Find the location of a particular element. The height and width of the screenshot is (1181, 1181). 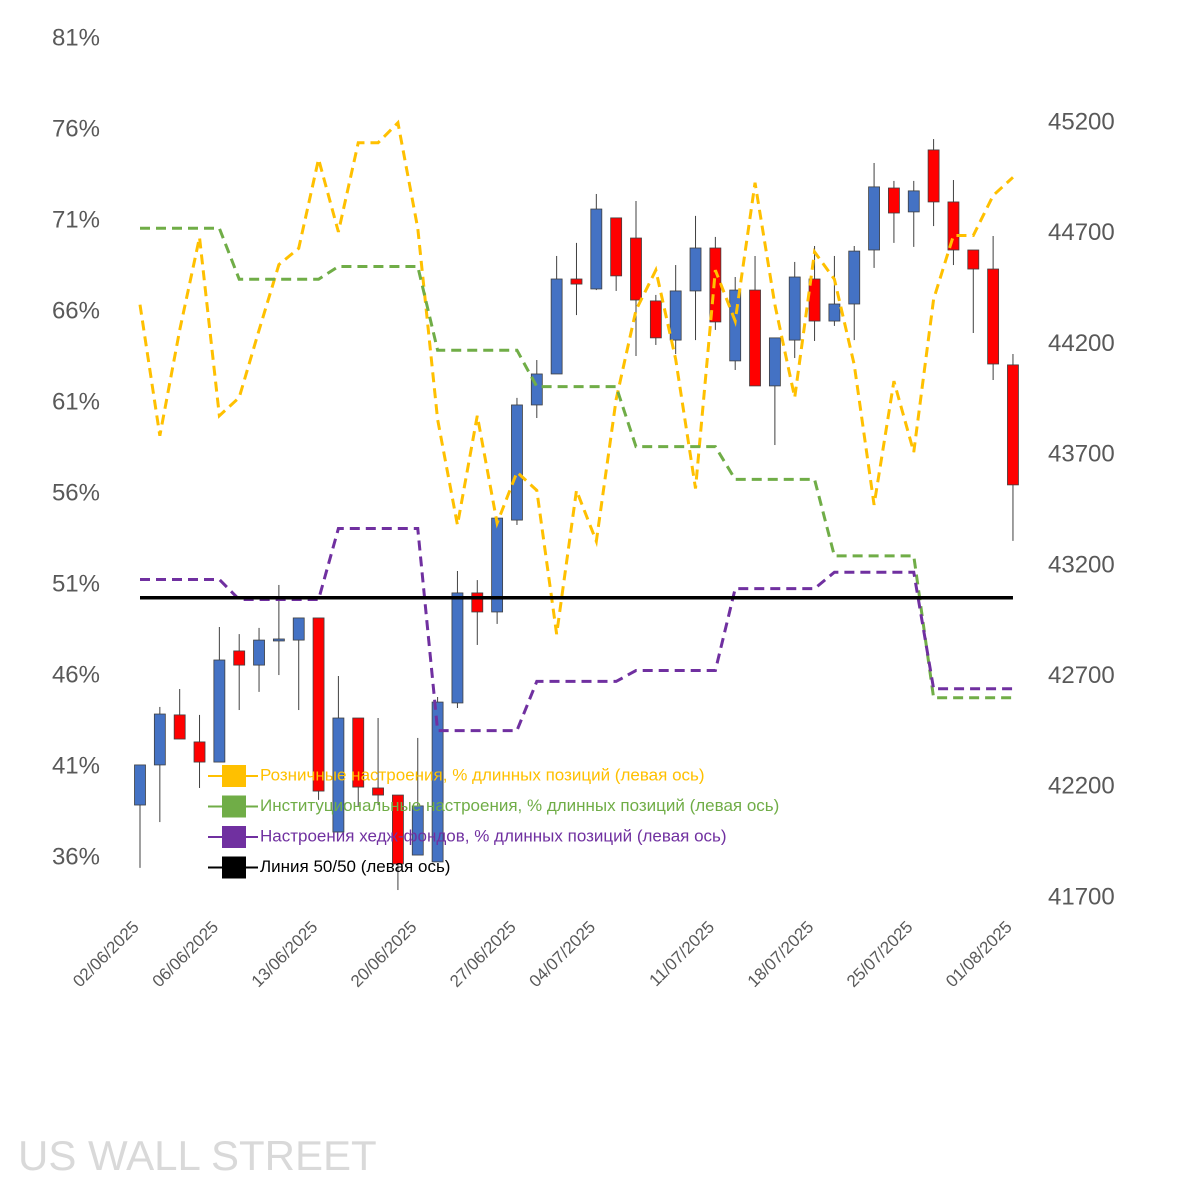

legend-label: Линия 50/50 (левая ось) is located at coordinates (355, 866).